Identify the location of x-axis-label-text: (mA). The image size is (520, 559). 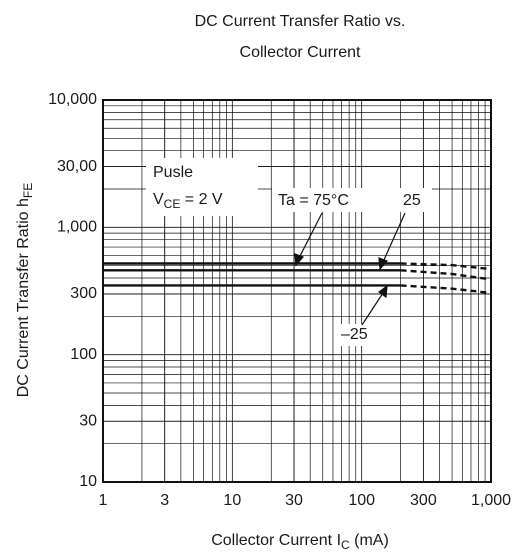
(369, 540).